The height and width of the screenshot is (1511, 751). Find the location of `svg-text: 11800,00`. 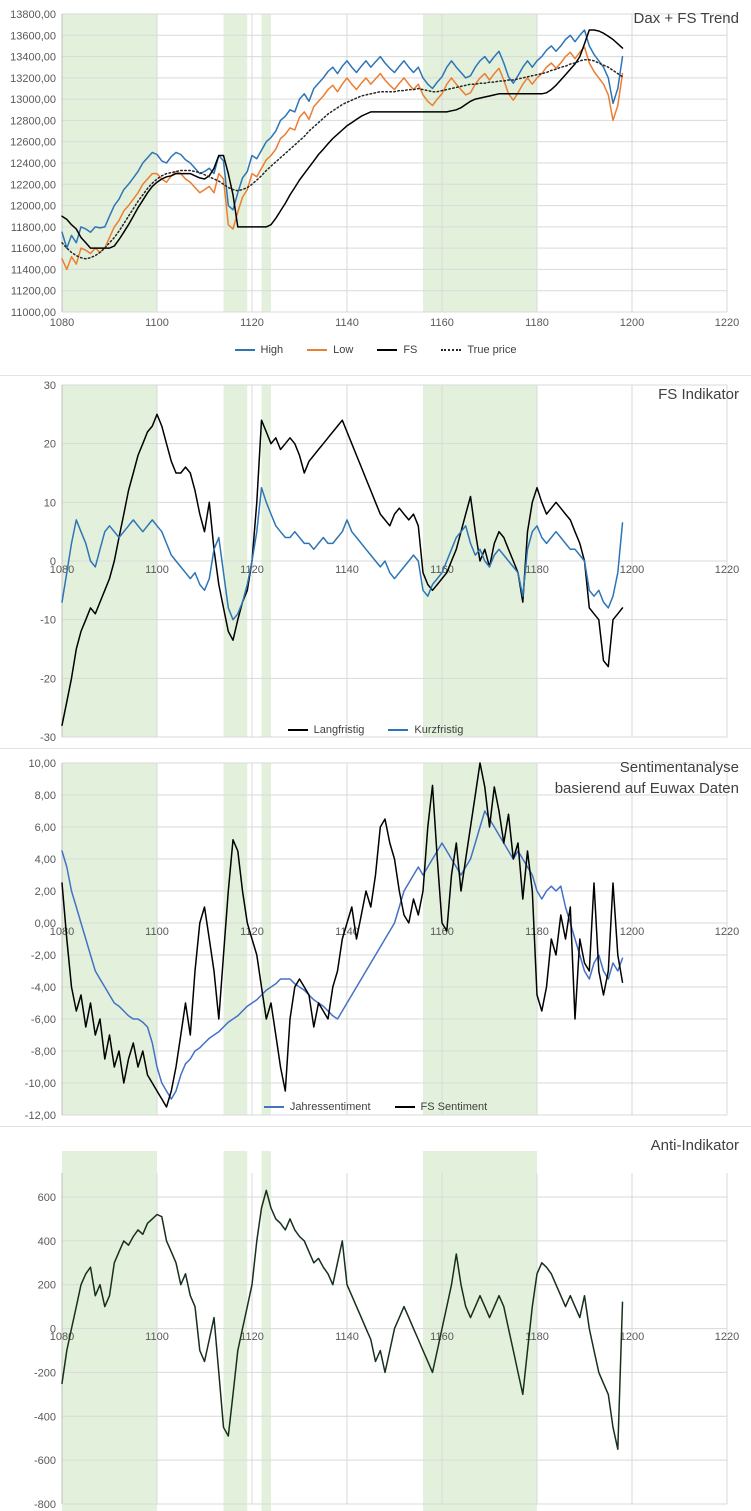

svg-text: 11800,00 is located at coordinates (33, 228).